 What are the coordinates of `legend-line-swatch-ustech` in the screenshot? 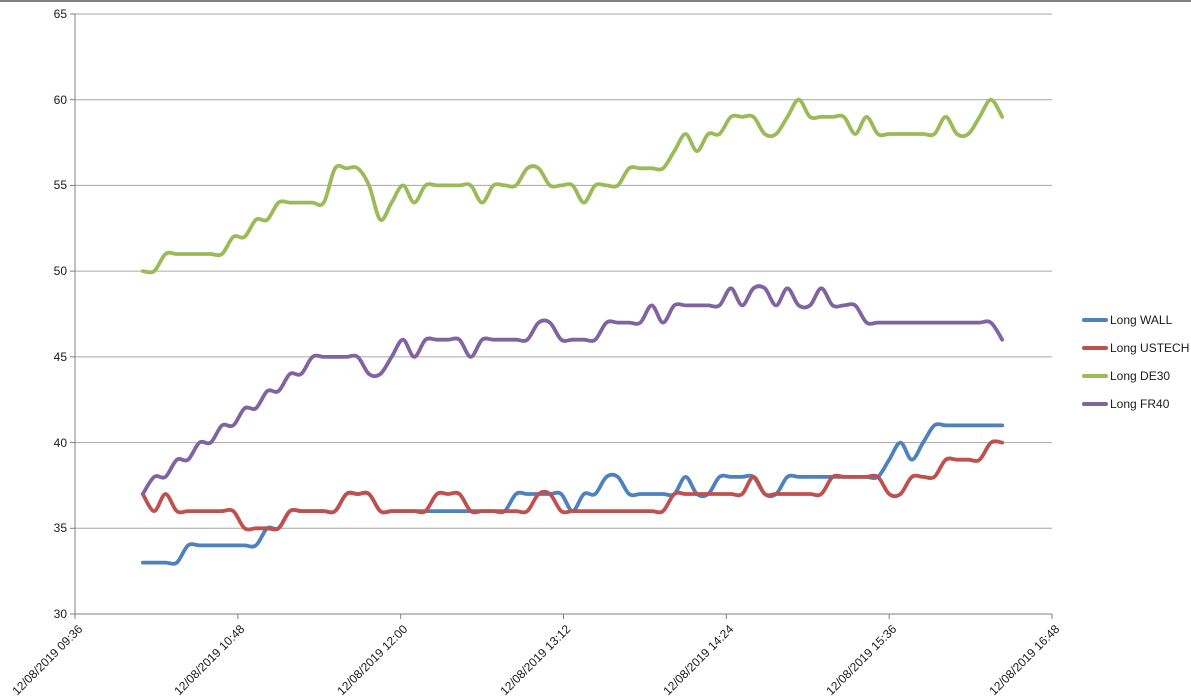 It's located at (1095, 348).